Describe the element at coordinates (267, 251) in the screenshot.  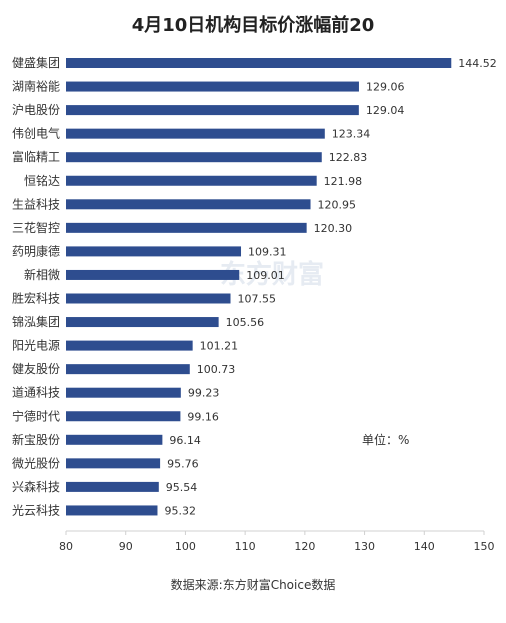
I see `value-label: 109.31` at that location.